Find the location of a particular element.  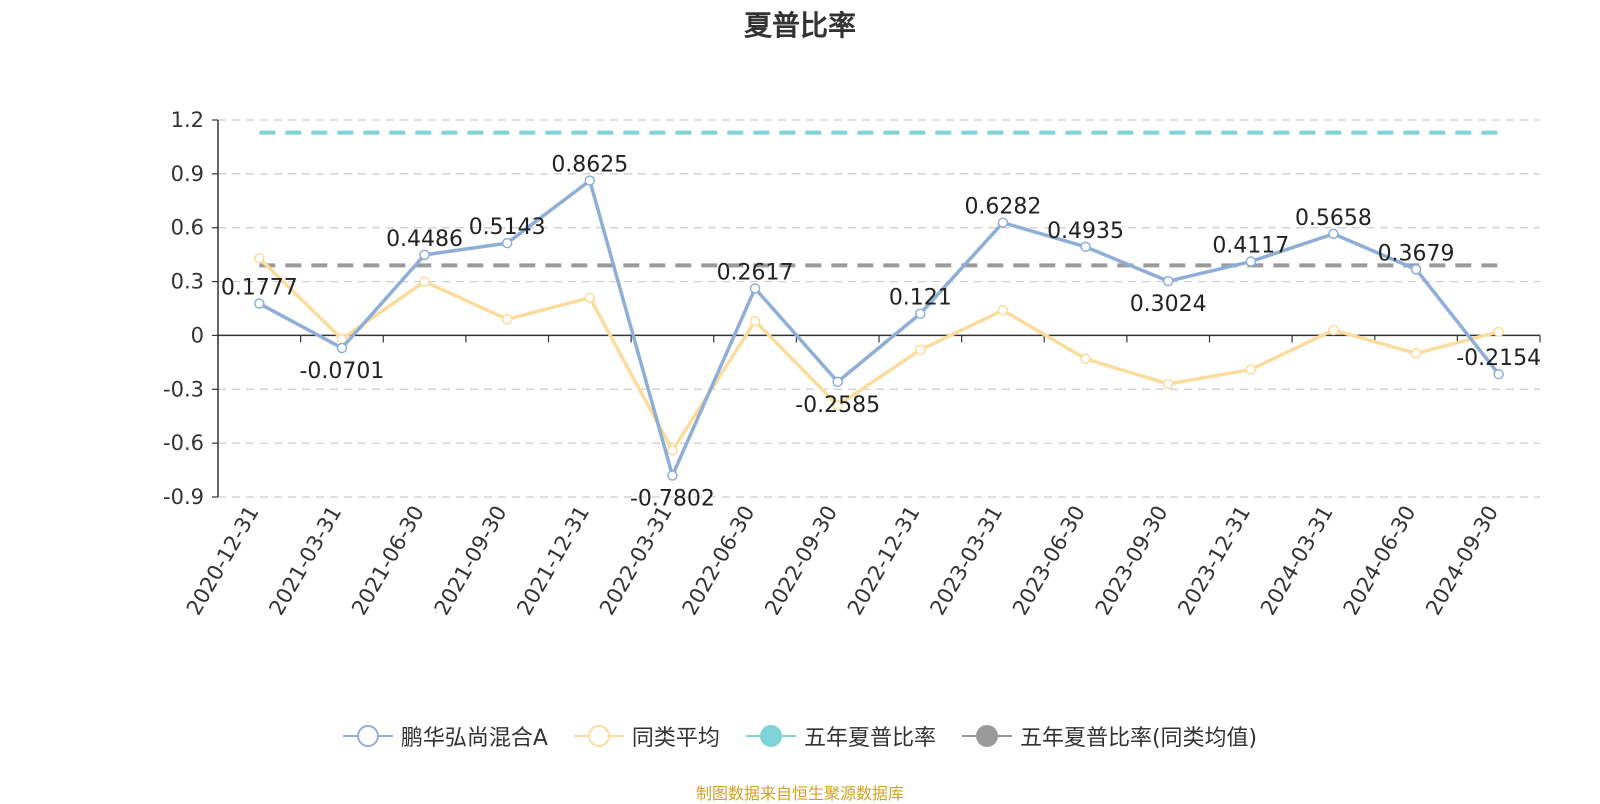

legend-item-five-year-peer: 五年夏普比率(同类均值) is located at coordinates (1109, 736).